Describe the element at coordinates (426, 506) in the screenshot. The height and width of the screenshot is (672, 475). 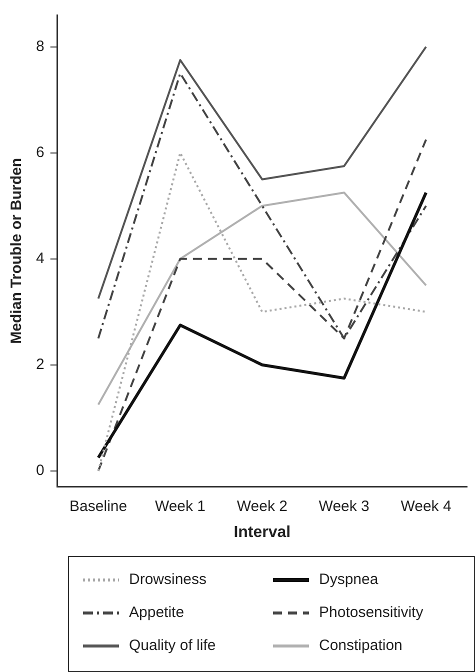
I see `x-tick-label: Week 4` at that location.